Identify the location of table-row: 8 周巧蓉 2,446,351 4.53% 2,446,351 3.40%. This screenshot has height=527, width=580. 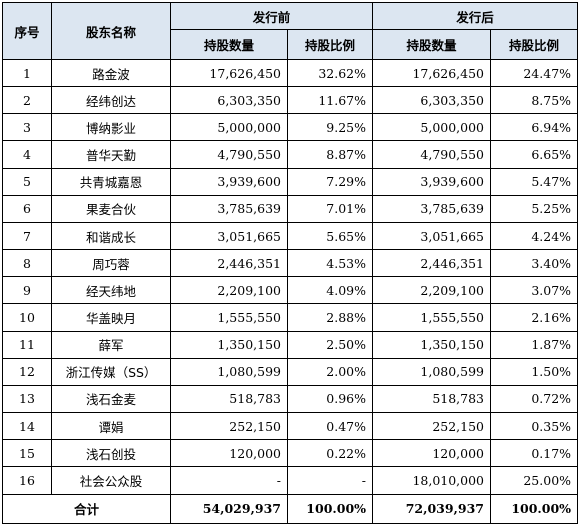
(290, 263).